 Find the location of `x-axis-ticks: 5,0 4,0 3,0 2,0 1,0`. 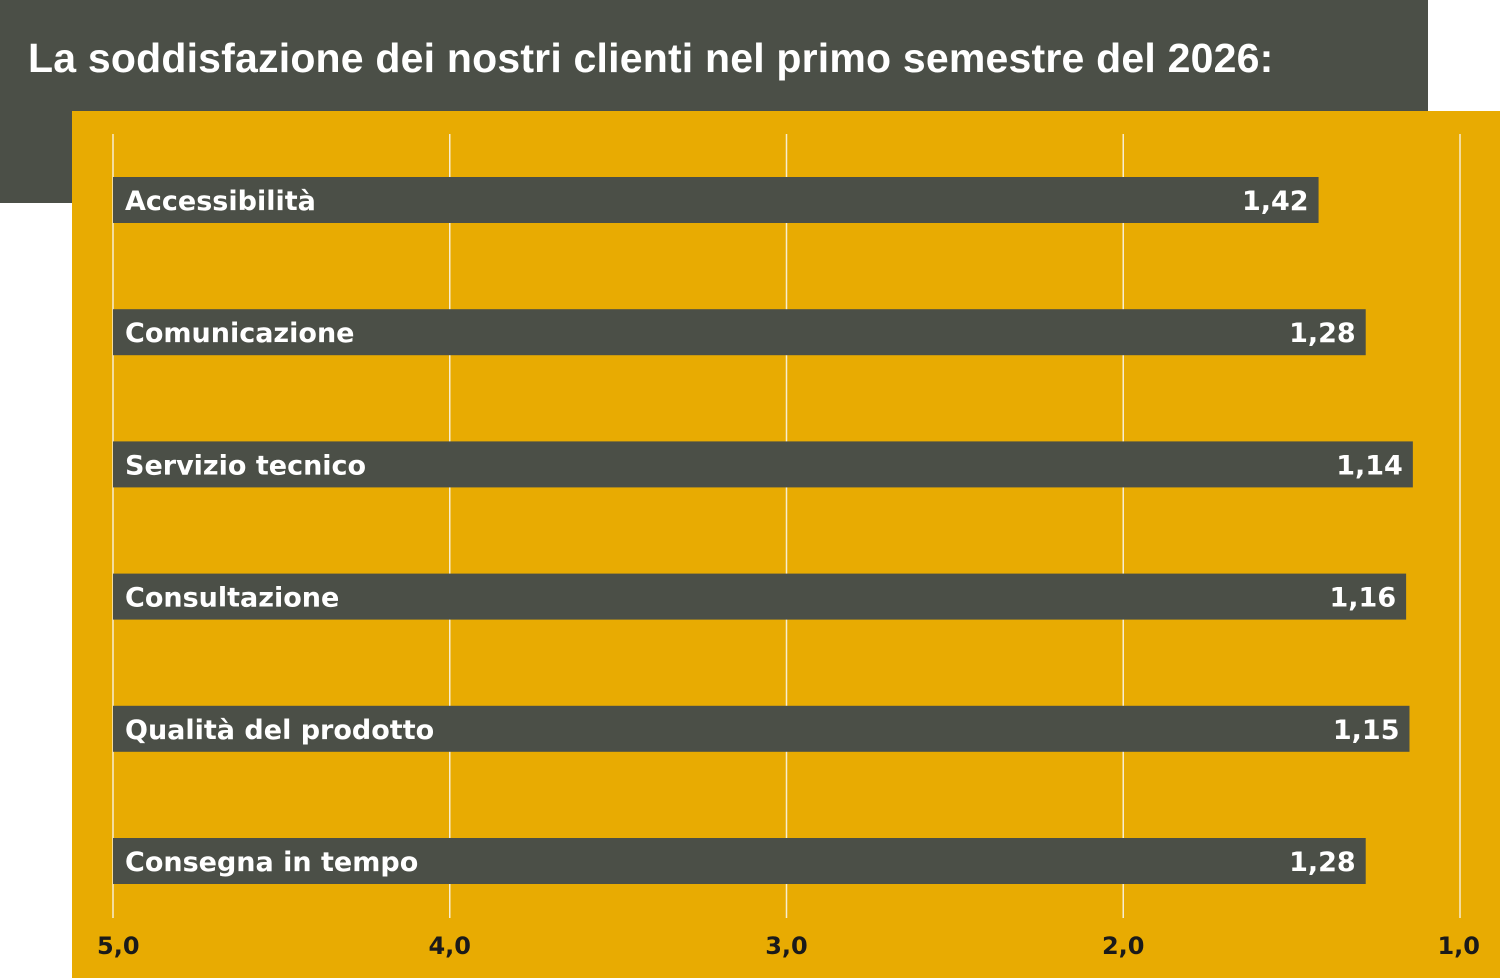

x-axis-ticks: 5,0 4,0 3,0 2,0 1,0 is located at coordinates (788, 946).